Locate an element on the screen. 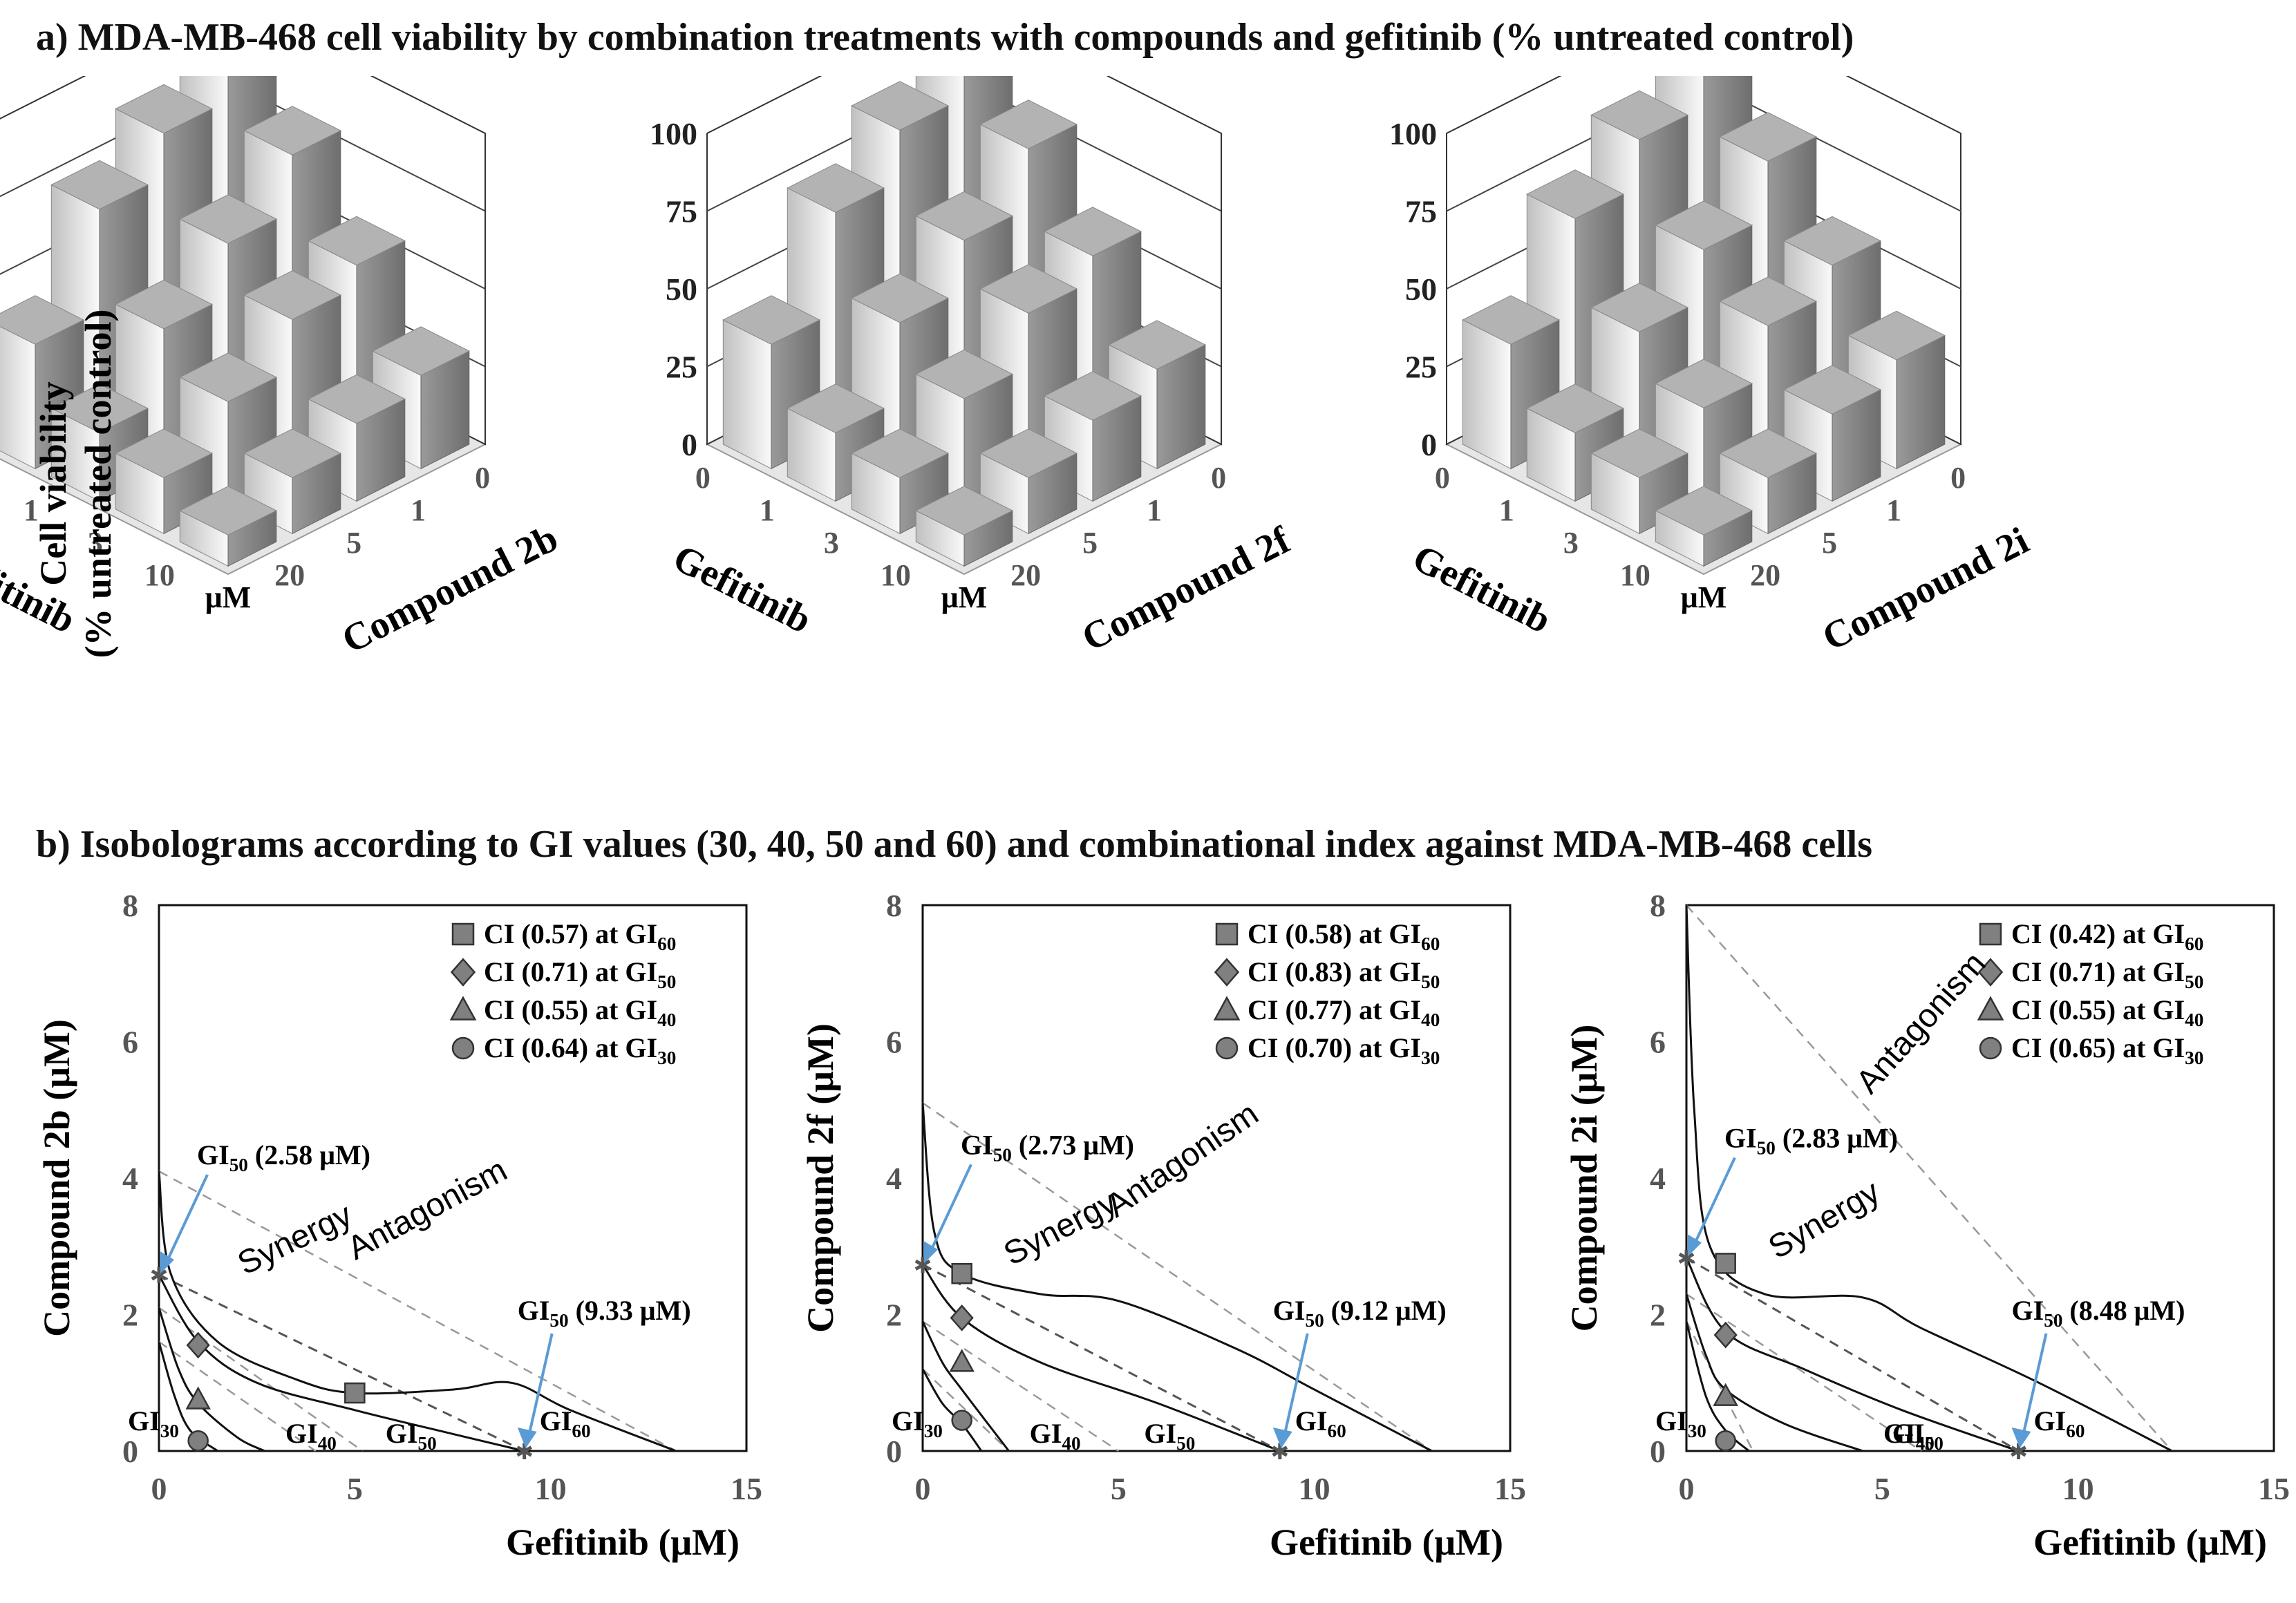  z-tick-label: 50 is located at coordinates (1421, 289).